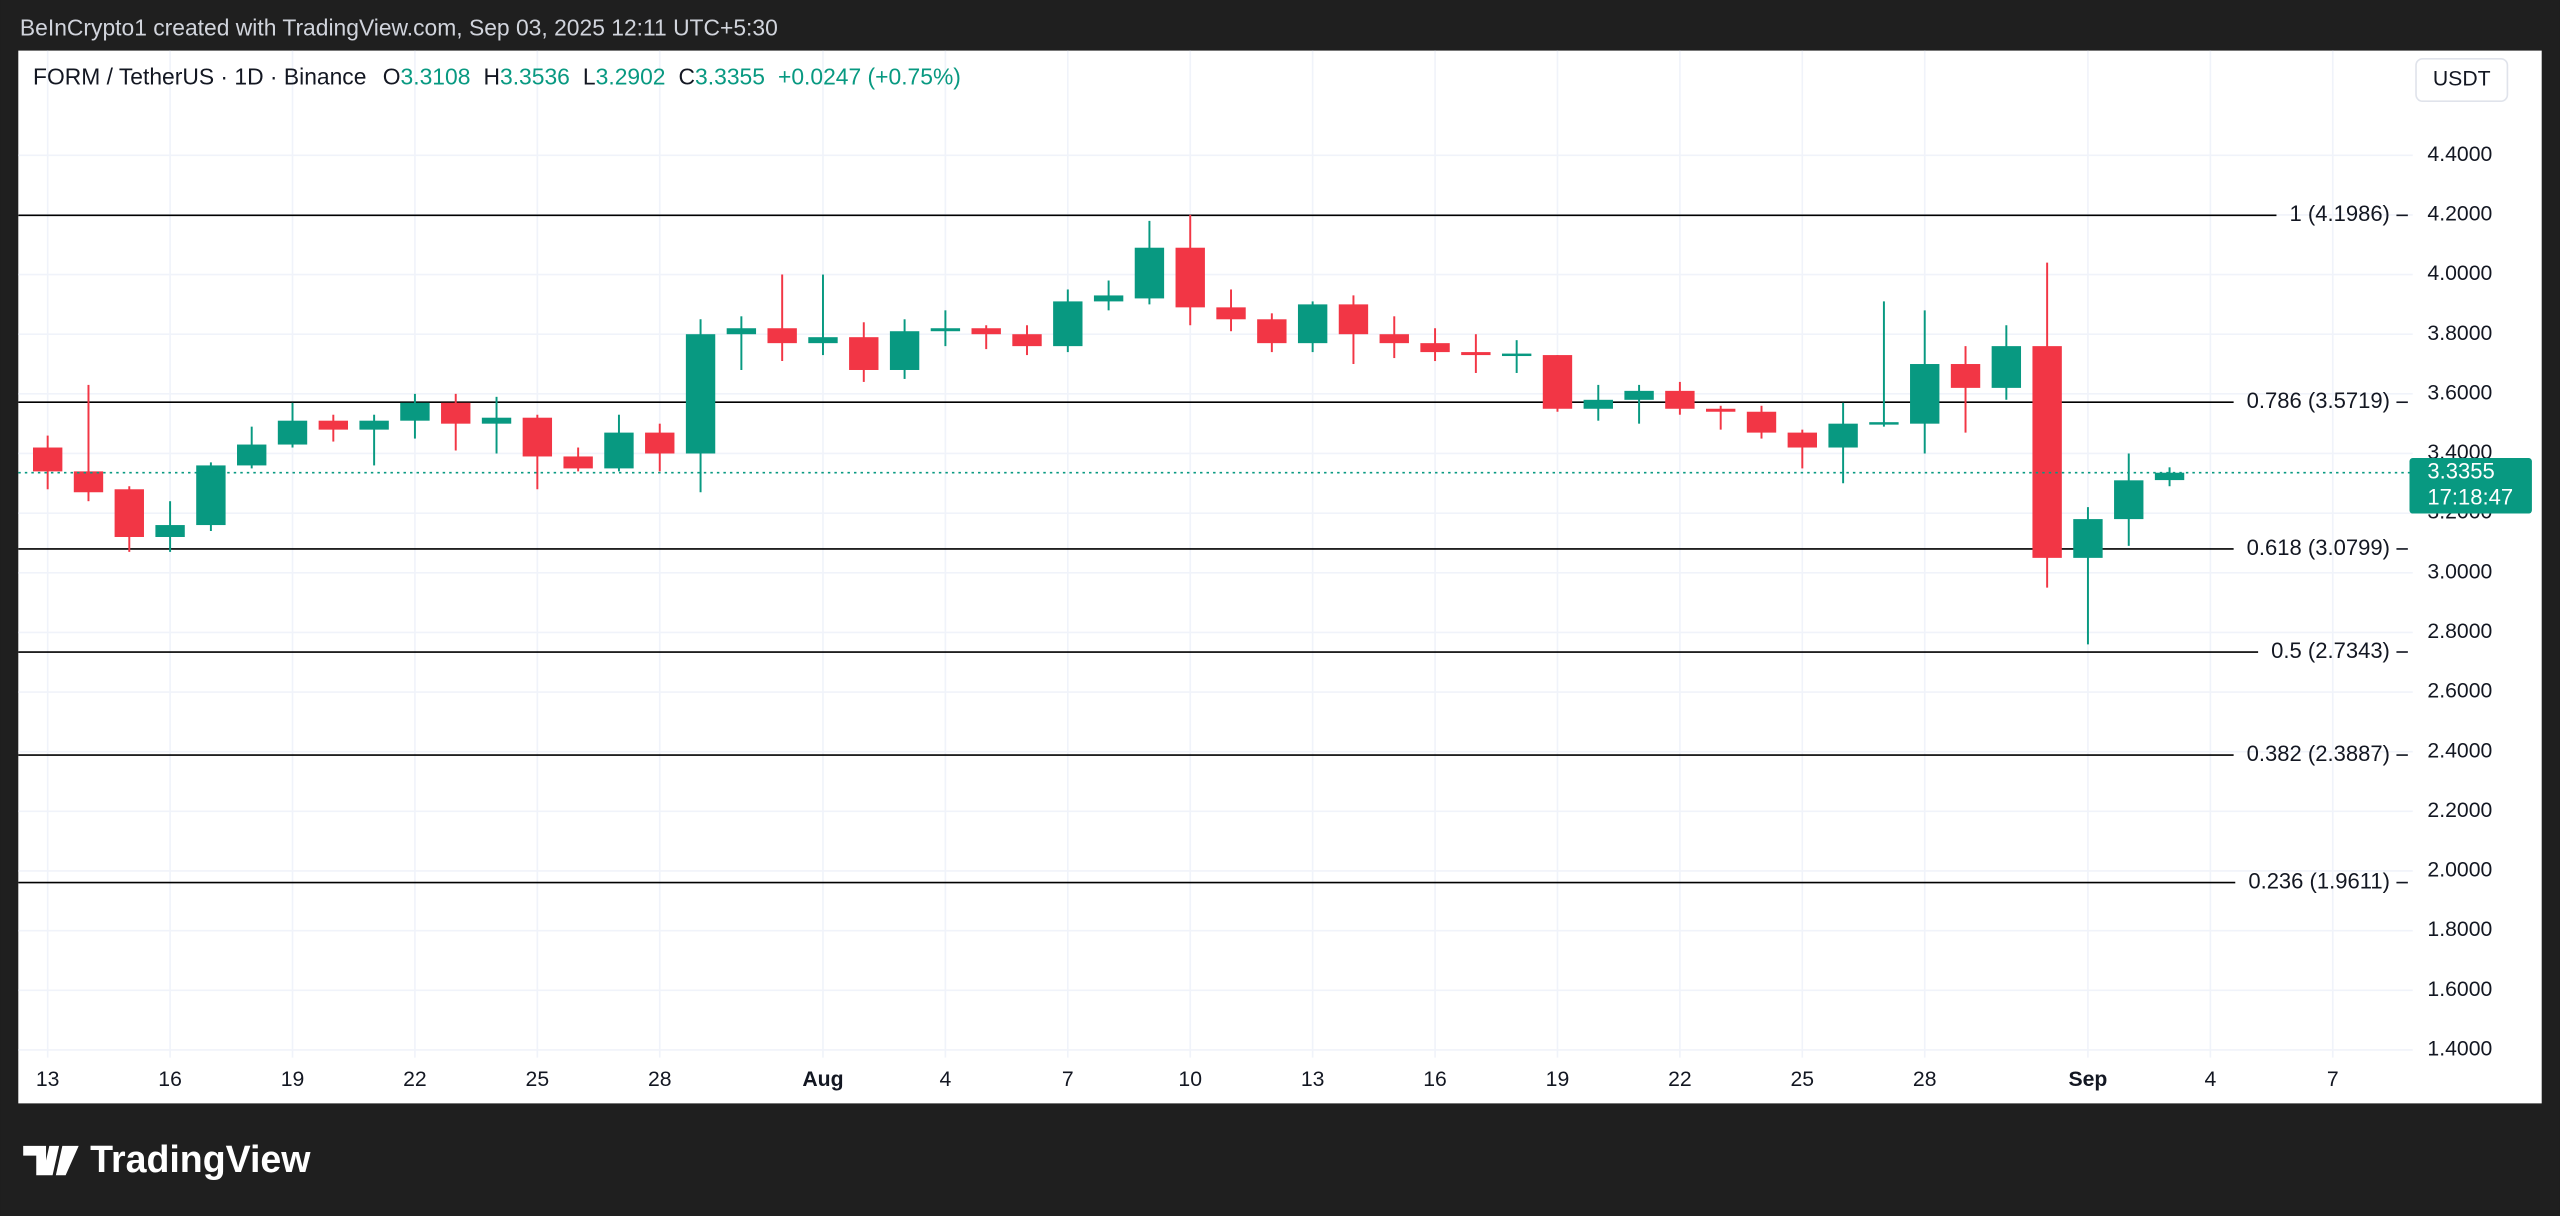  What do you see at coordinates (2459, 273) in the screenshot?
I see `y-tick-label: 4.0000` at bounding box center [2459, 273].